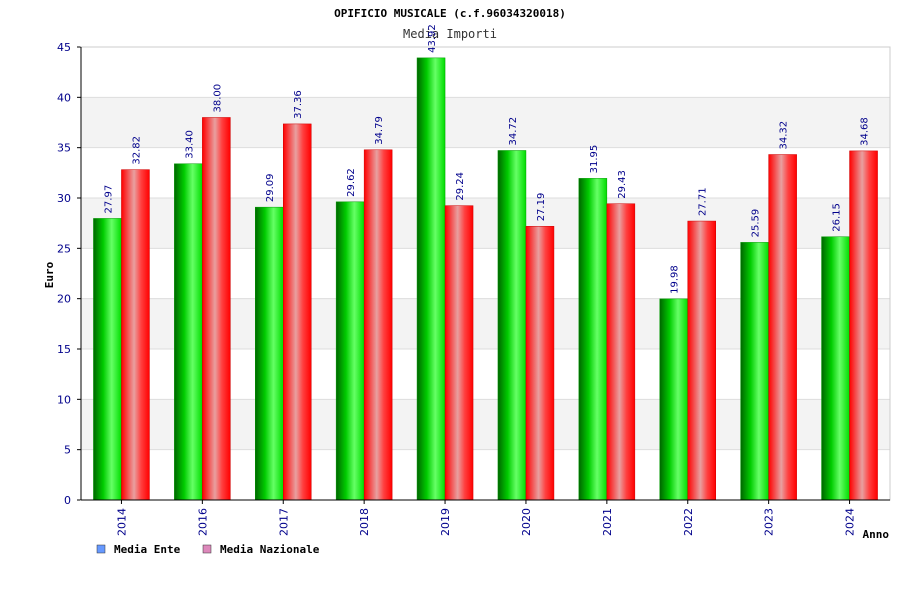 The image size is (900, 600). Describe the element at coordinates (379, 130) in the screenshot. I see `bar-value-label: 34.79` at that location.